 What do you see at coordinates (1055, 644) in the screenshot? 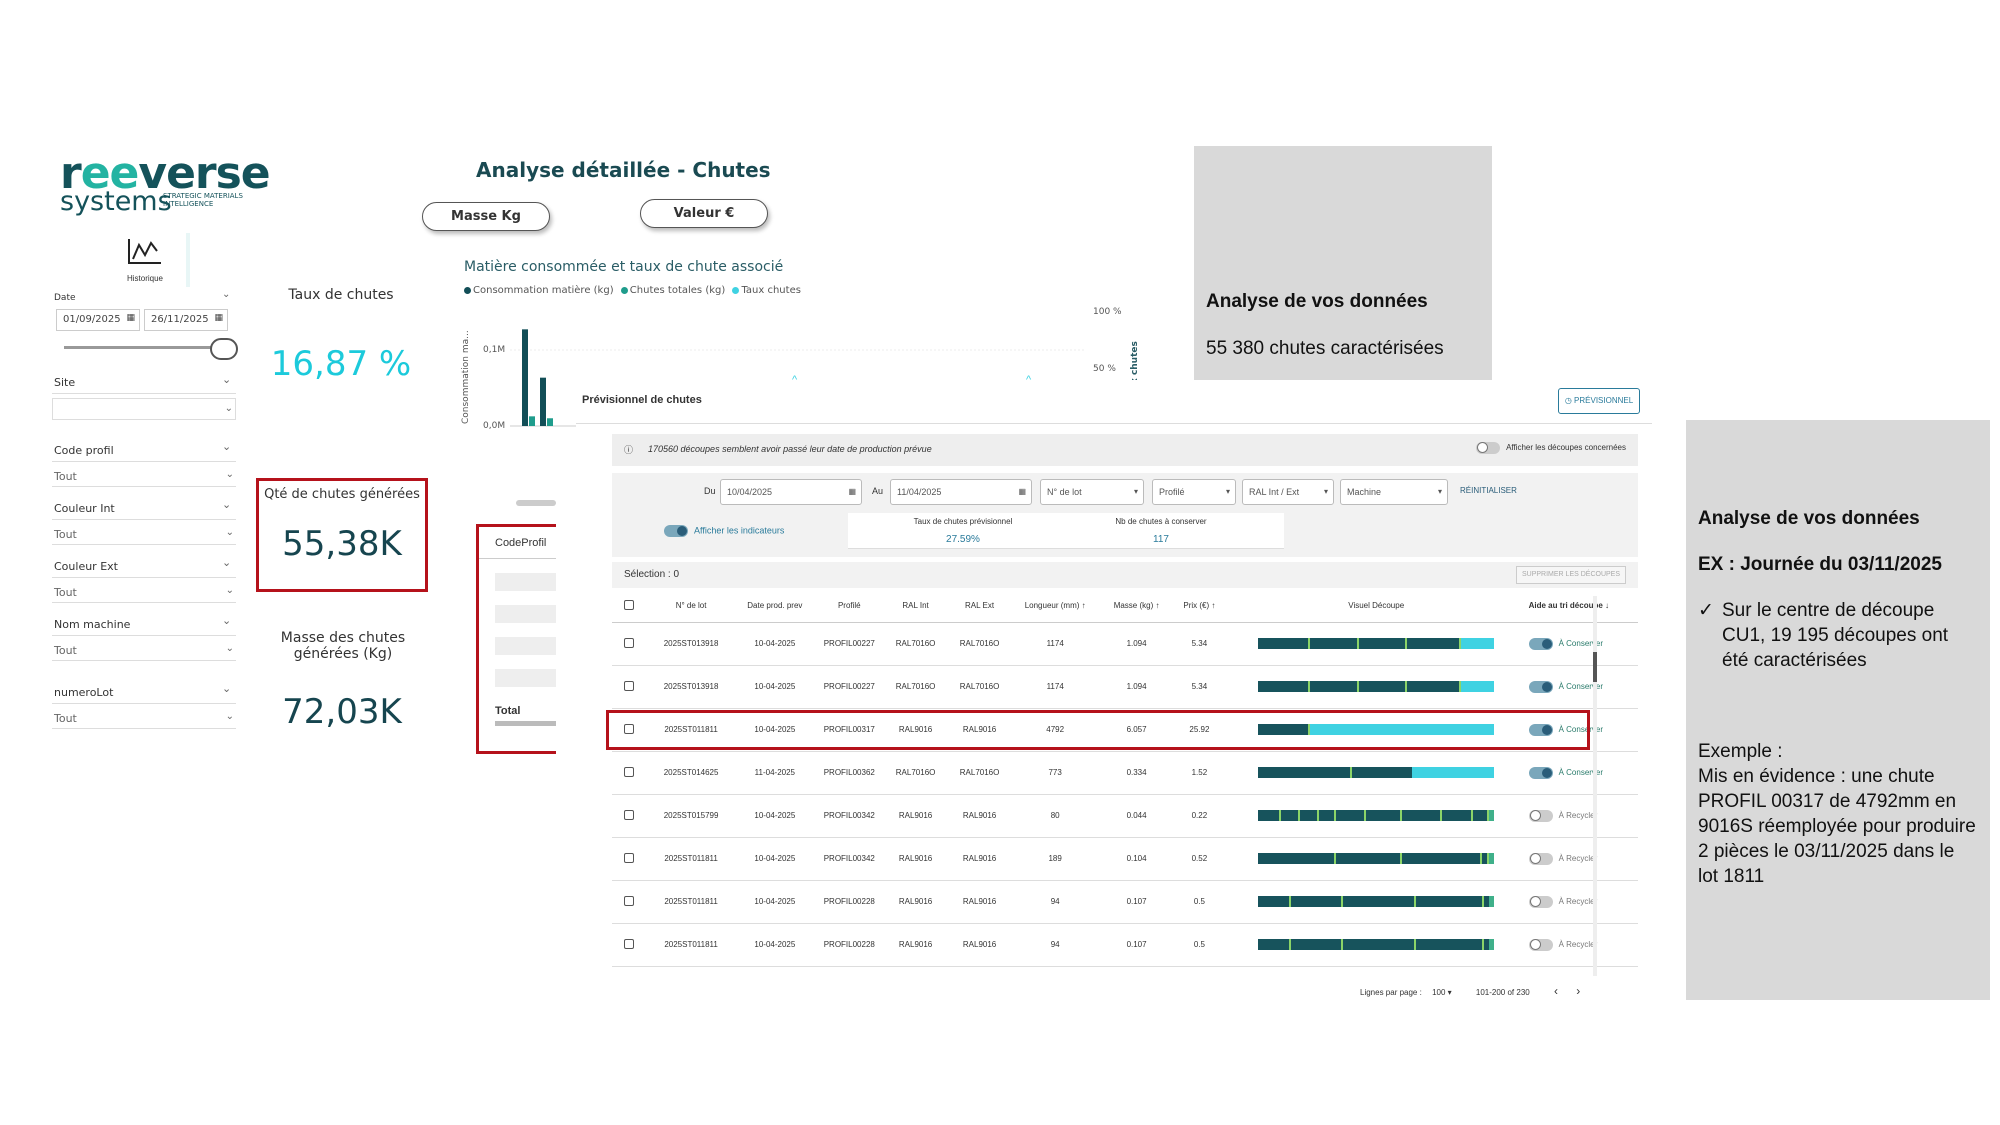
I see `cell-length: 1174` at bounding box center [1055, 644].